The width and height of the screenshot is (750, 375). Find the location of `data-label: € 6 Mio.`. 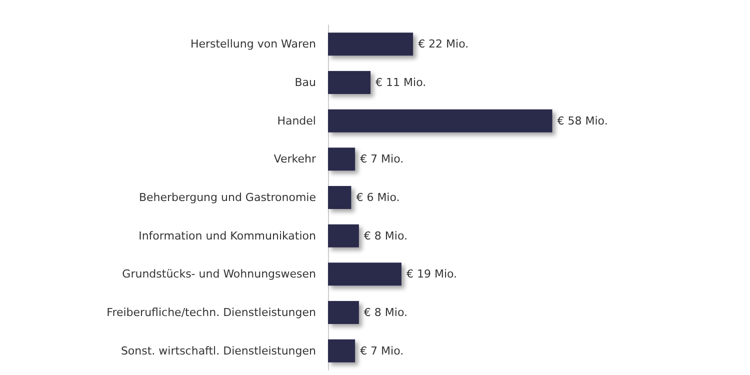

data-label: € 6 Mio. is located at coordinates (378, 197).